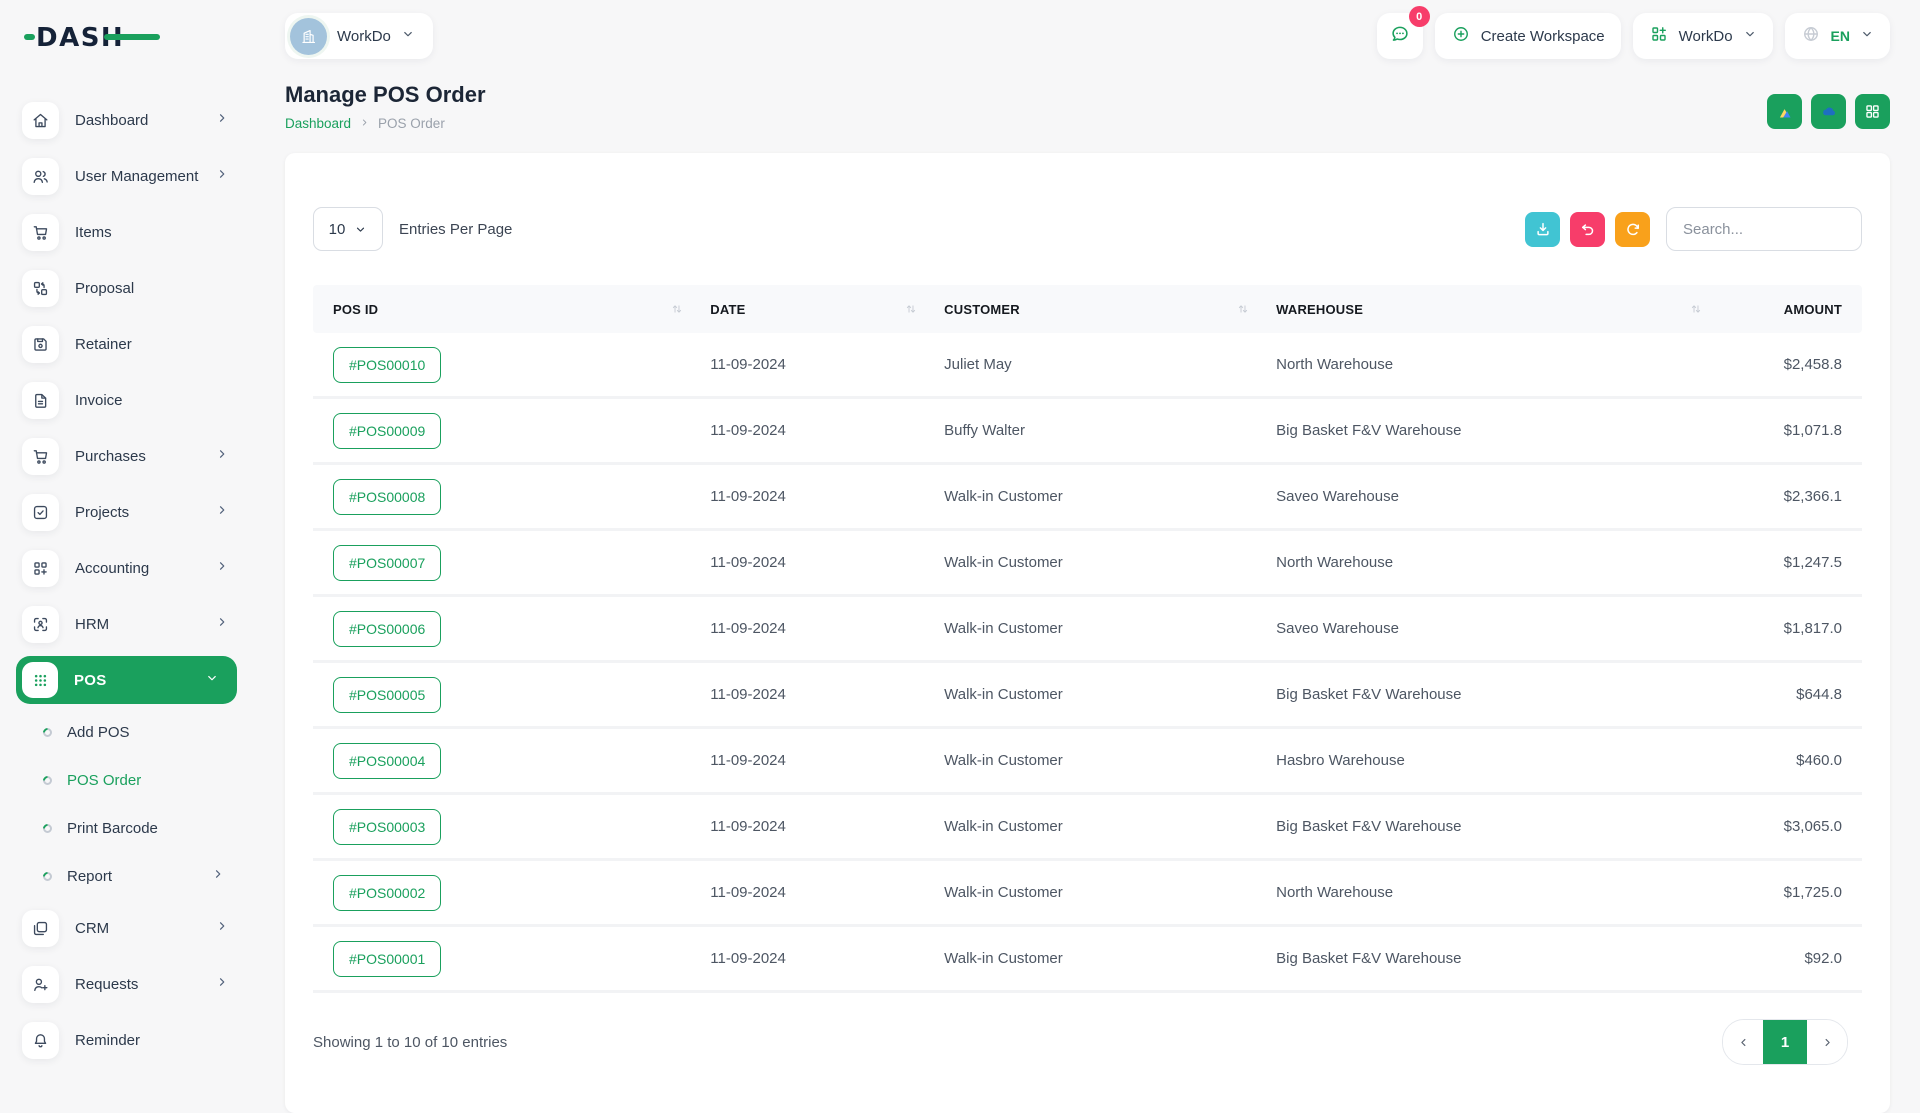  What do you see at coordinates (521, 309) in the screenshot?
I see `column-header-pos-id: POS ID` at bounding box center [521, 309].